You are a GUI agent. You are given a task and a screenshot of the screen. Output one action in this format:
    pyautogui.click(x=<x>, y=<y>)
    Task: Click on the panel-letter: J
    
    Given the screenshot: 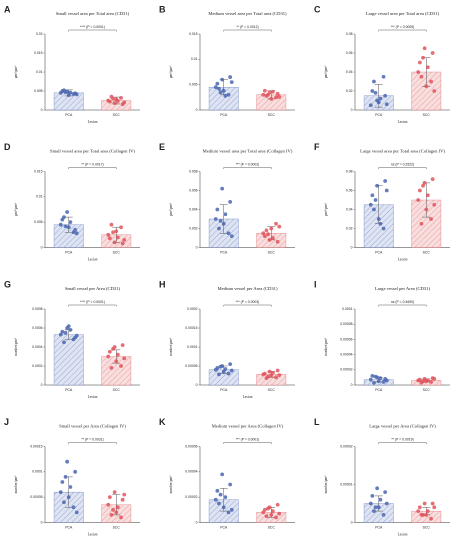 What is the action you would take?
    pyautogui.click(x=6, y=422)
    